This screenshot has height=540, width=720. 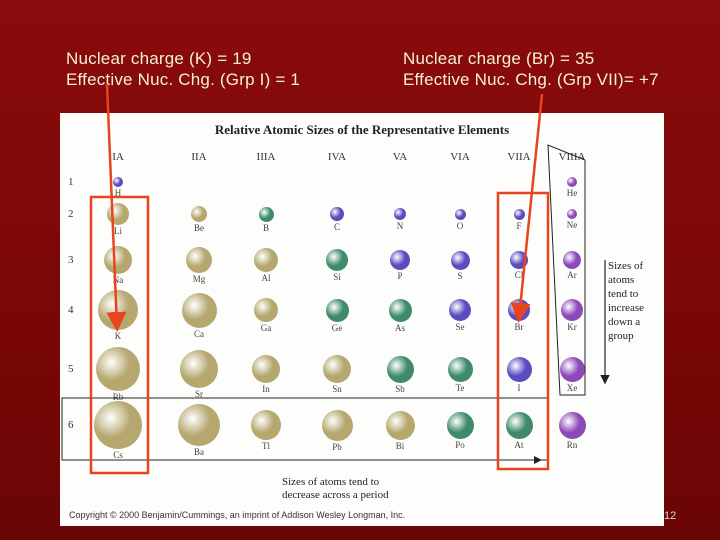 What do you see at coordinates (531, 79) in the screenshot?
I see `caption-right-line-2: Effective Nuc. Chg. (Grp VII)= +7` at bounding box center [531, 79].